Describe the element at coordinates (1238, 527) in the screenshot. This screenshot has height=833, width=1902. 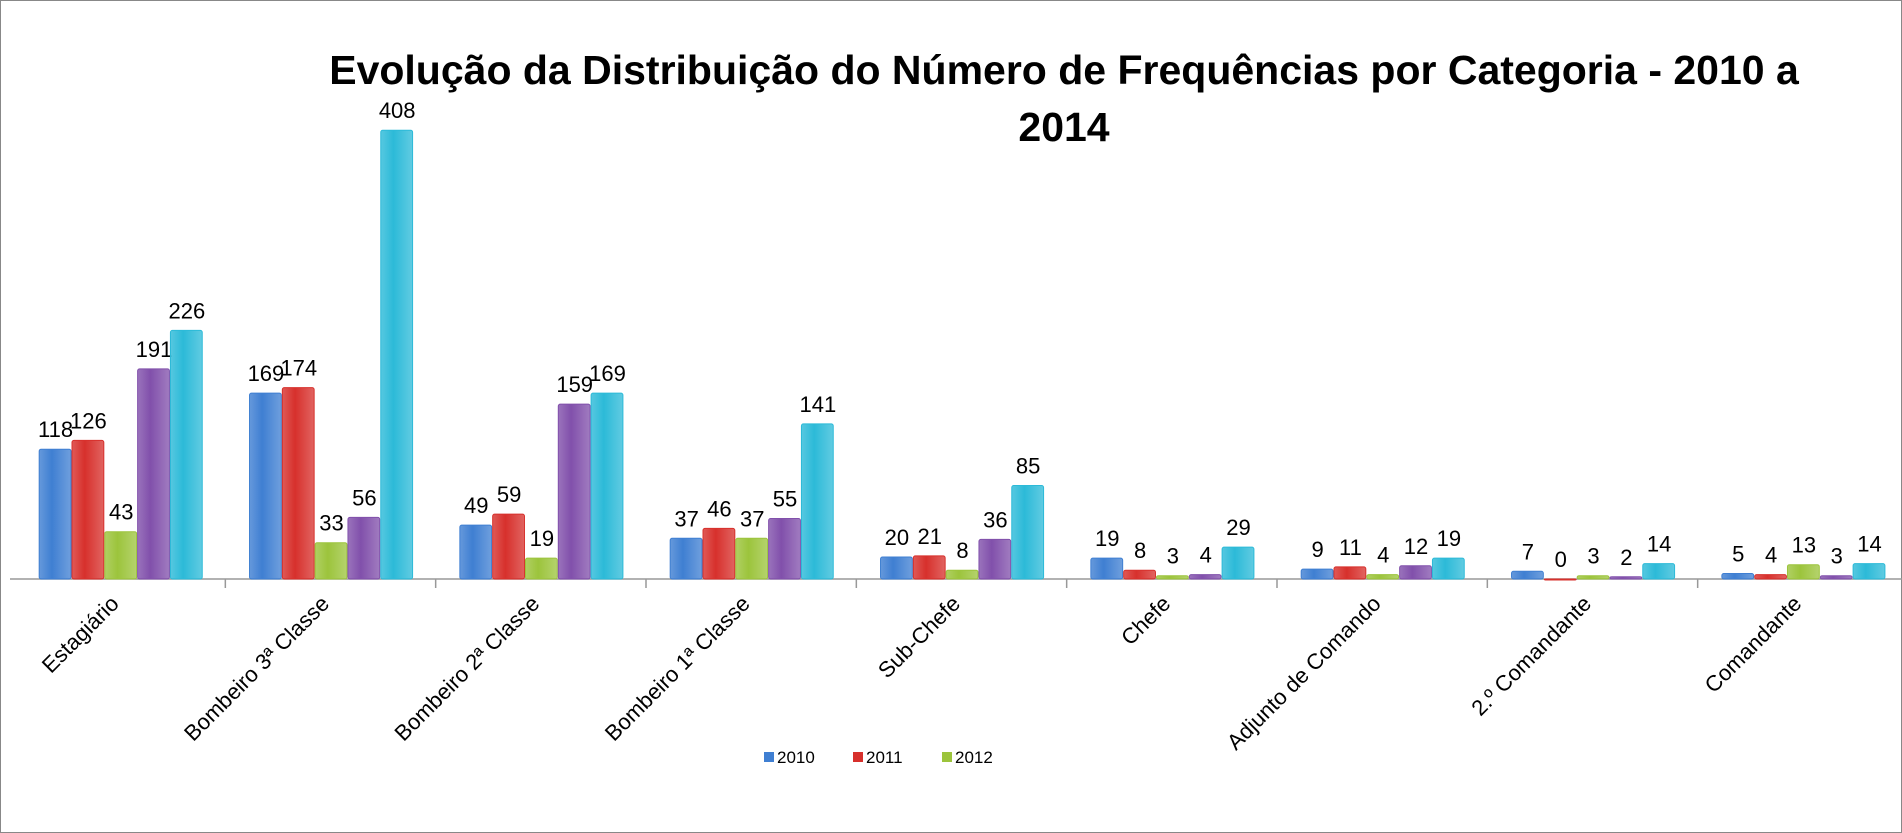
I see `data-label: 29` at that location.